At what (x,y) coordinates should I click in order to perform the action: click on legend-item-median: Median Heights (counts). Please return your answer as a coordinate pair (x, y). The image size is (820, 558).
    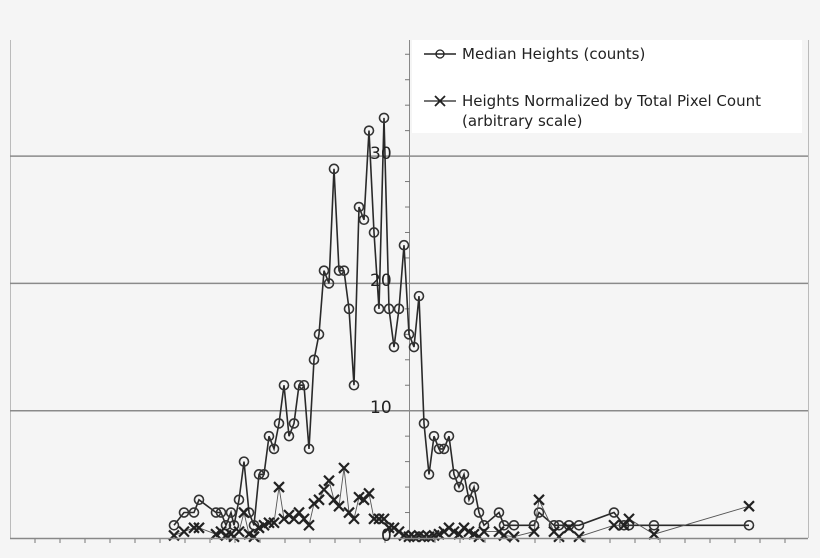
    Looking at the image, I should click on (533, 54).